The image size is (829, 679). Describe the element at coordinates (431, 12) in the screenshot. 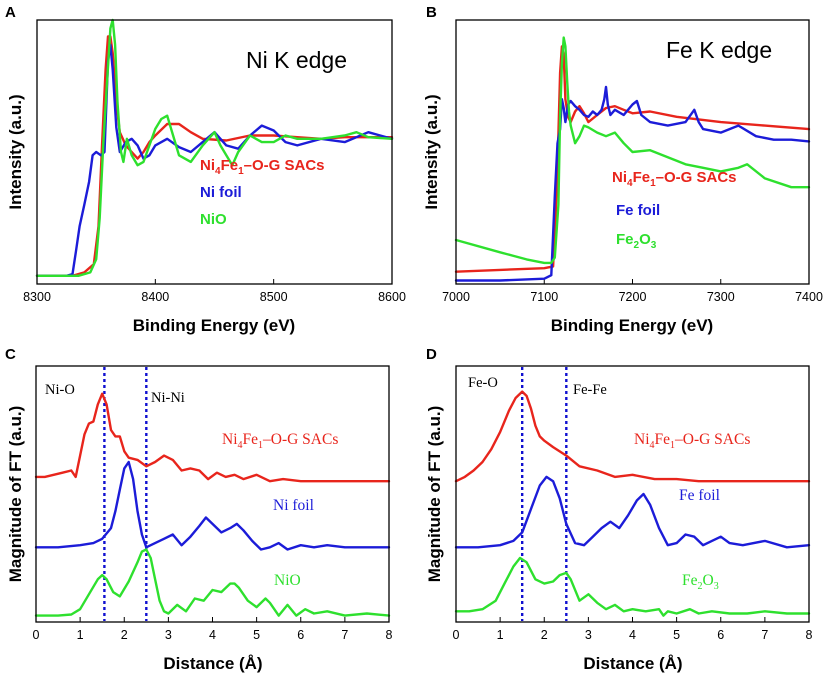

I see `panel-letter-b: B` at that location.